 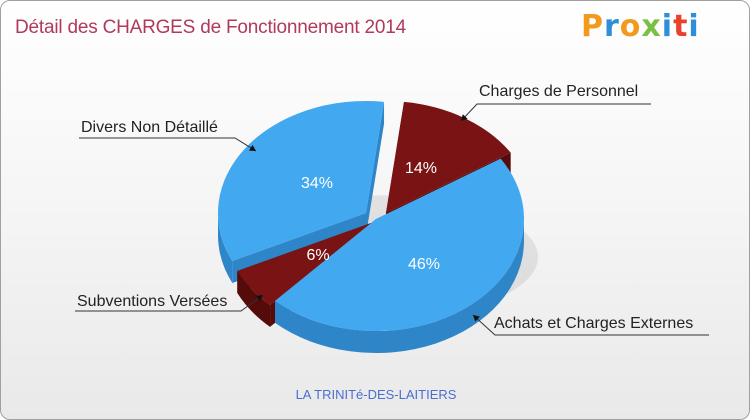 I want to click on slice-category-label: Charges de Personnel, so click(x=558, y=91).